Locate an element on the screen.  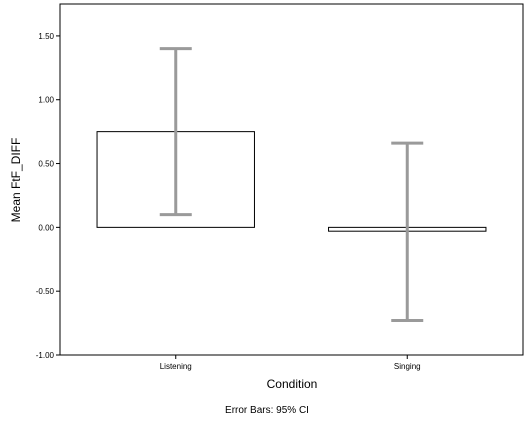
y-axis: -1.00 -0.50 0.00 0.50 1.00 1.50 is located at coordinates (48, 196).